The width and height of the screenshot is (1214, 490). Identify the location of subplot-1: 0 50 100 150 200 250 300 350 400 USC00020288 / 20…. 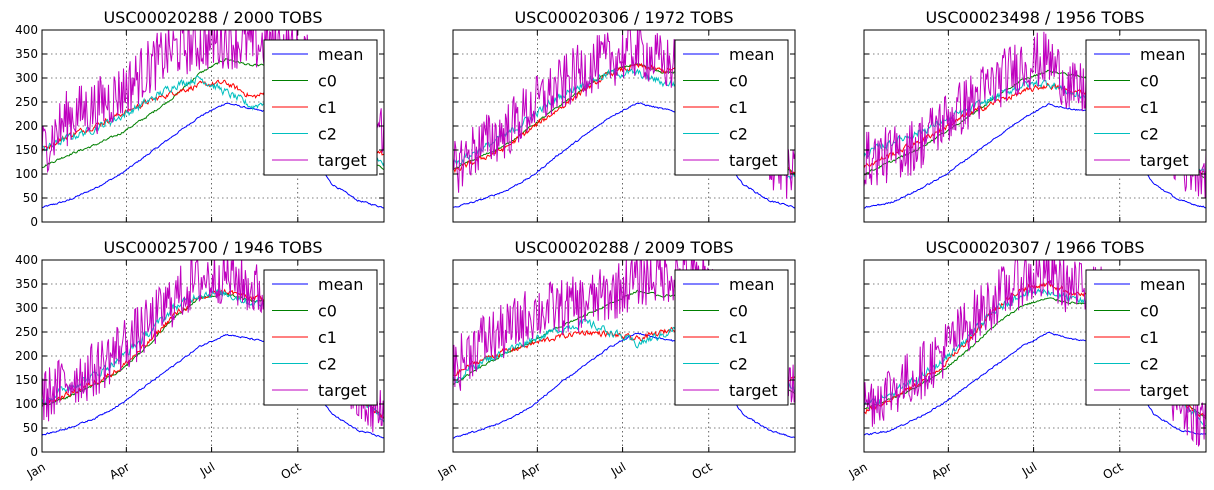
(200, 118).